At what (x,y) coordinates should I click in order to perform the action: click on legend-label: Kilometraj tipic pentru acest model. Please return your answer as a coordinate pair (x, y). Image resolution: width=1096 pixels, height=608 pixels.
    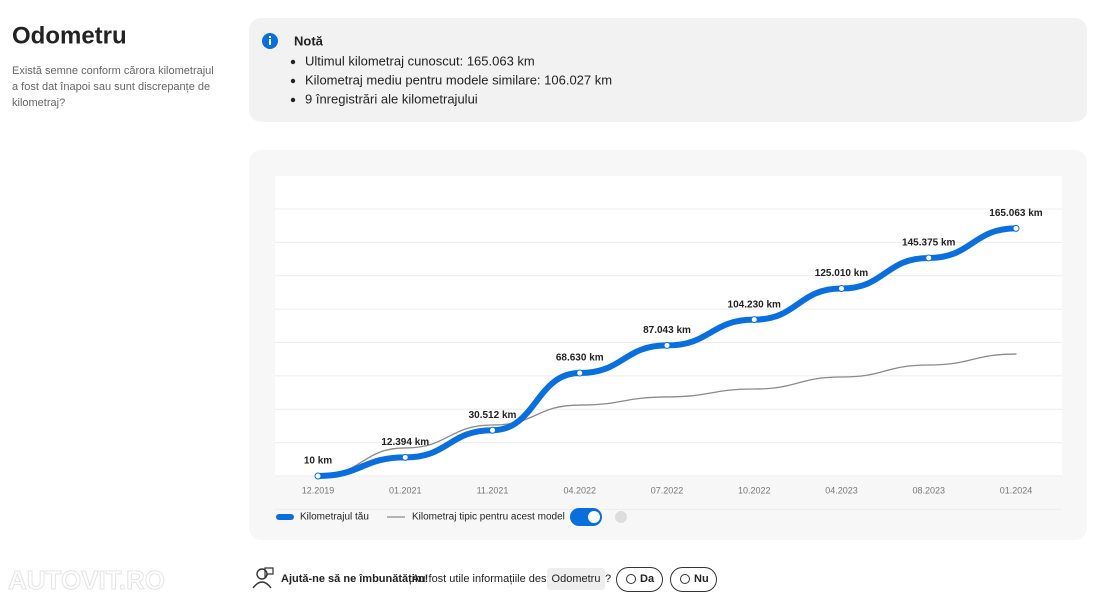
    Looking at the image, I should click on (488, 517).